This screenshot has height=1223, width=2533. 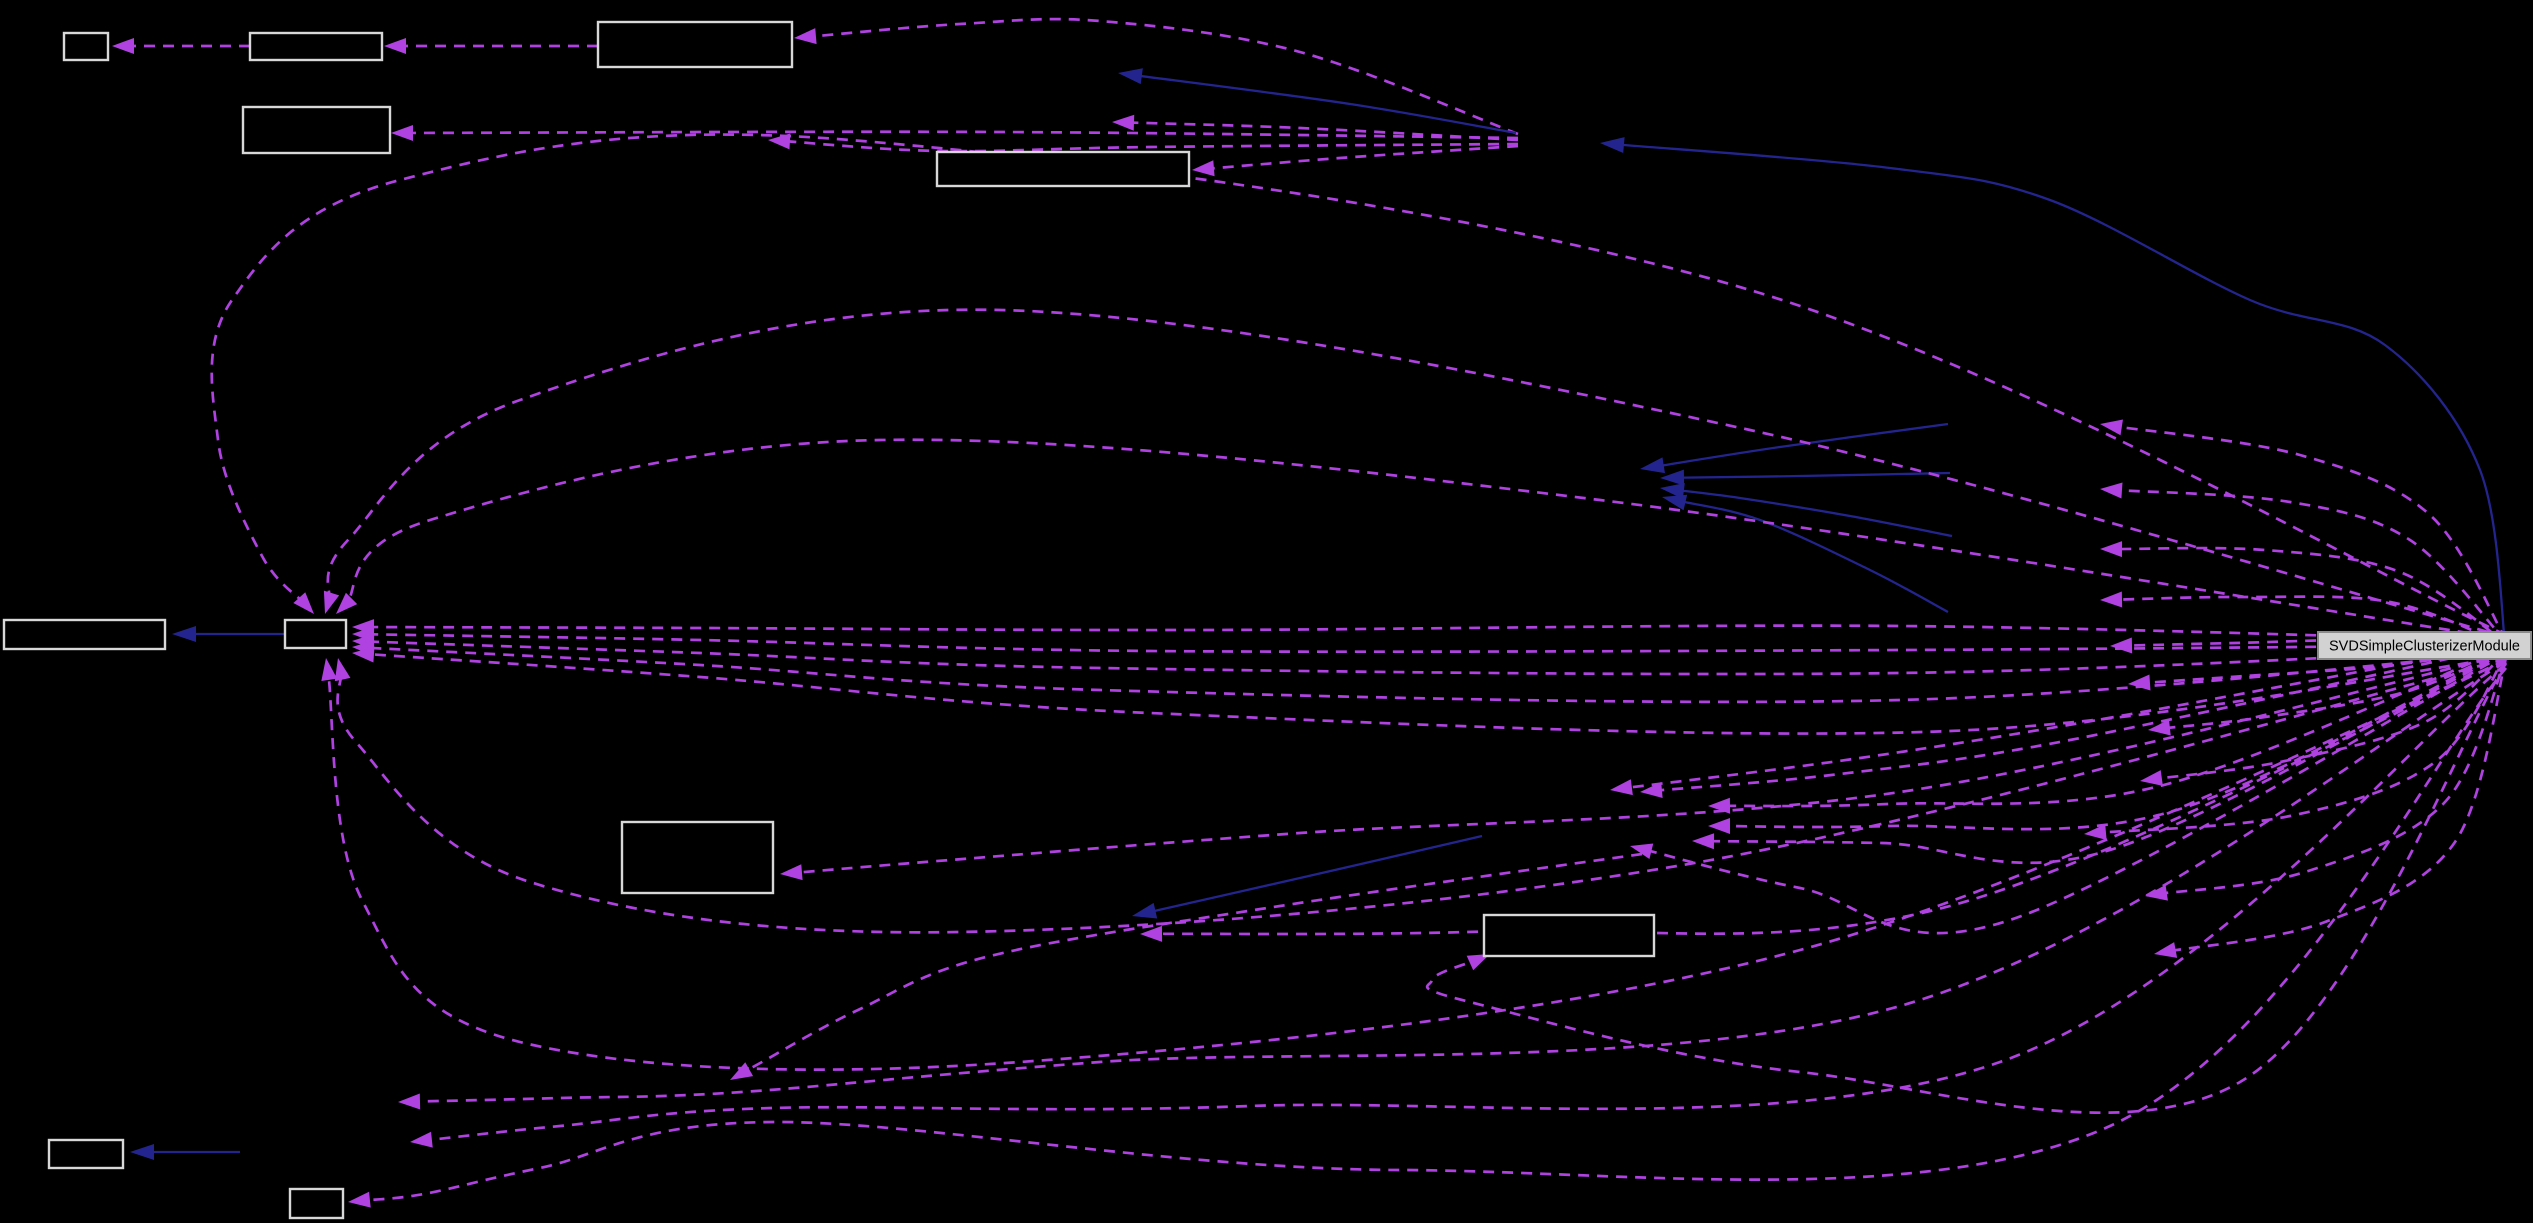 What do you see at coordinates (697, 857) in the screenshot?
I see `graph-node-node-h` at bounding box center [697, 857].